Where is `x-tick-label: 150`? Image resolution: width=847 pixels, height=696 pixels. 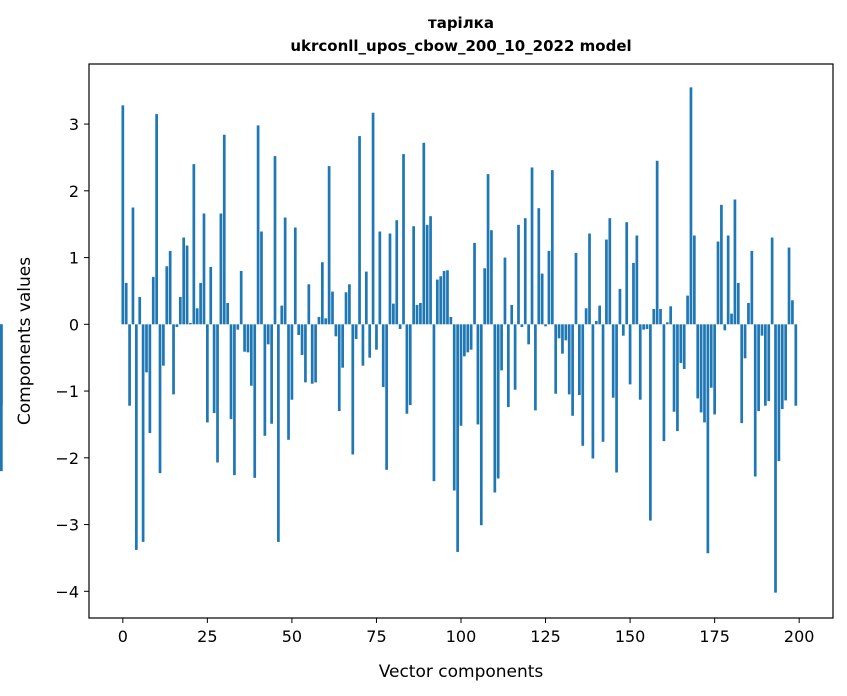
x-tick-label: 150 is located at coordinates (630, 636).